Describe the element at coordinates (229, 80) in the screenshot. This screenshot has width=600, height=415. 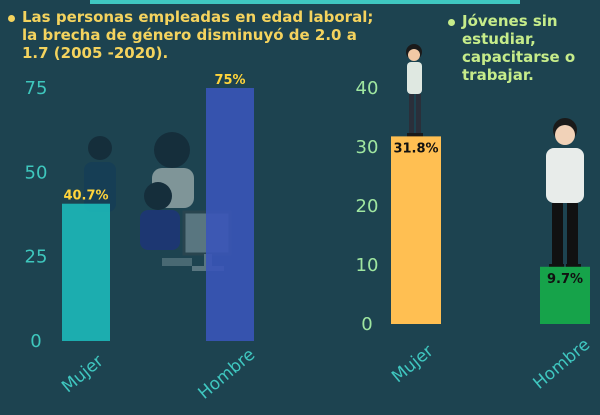
I see `bar-value-label: 75%` at that location.